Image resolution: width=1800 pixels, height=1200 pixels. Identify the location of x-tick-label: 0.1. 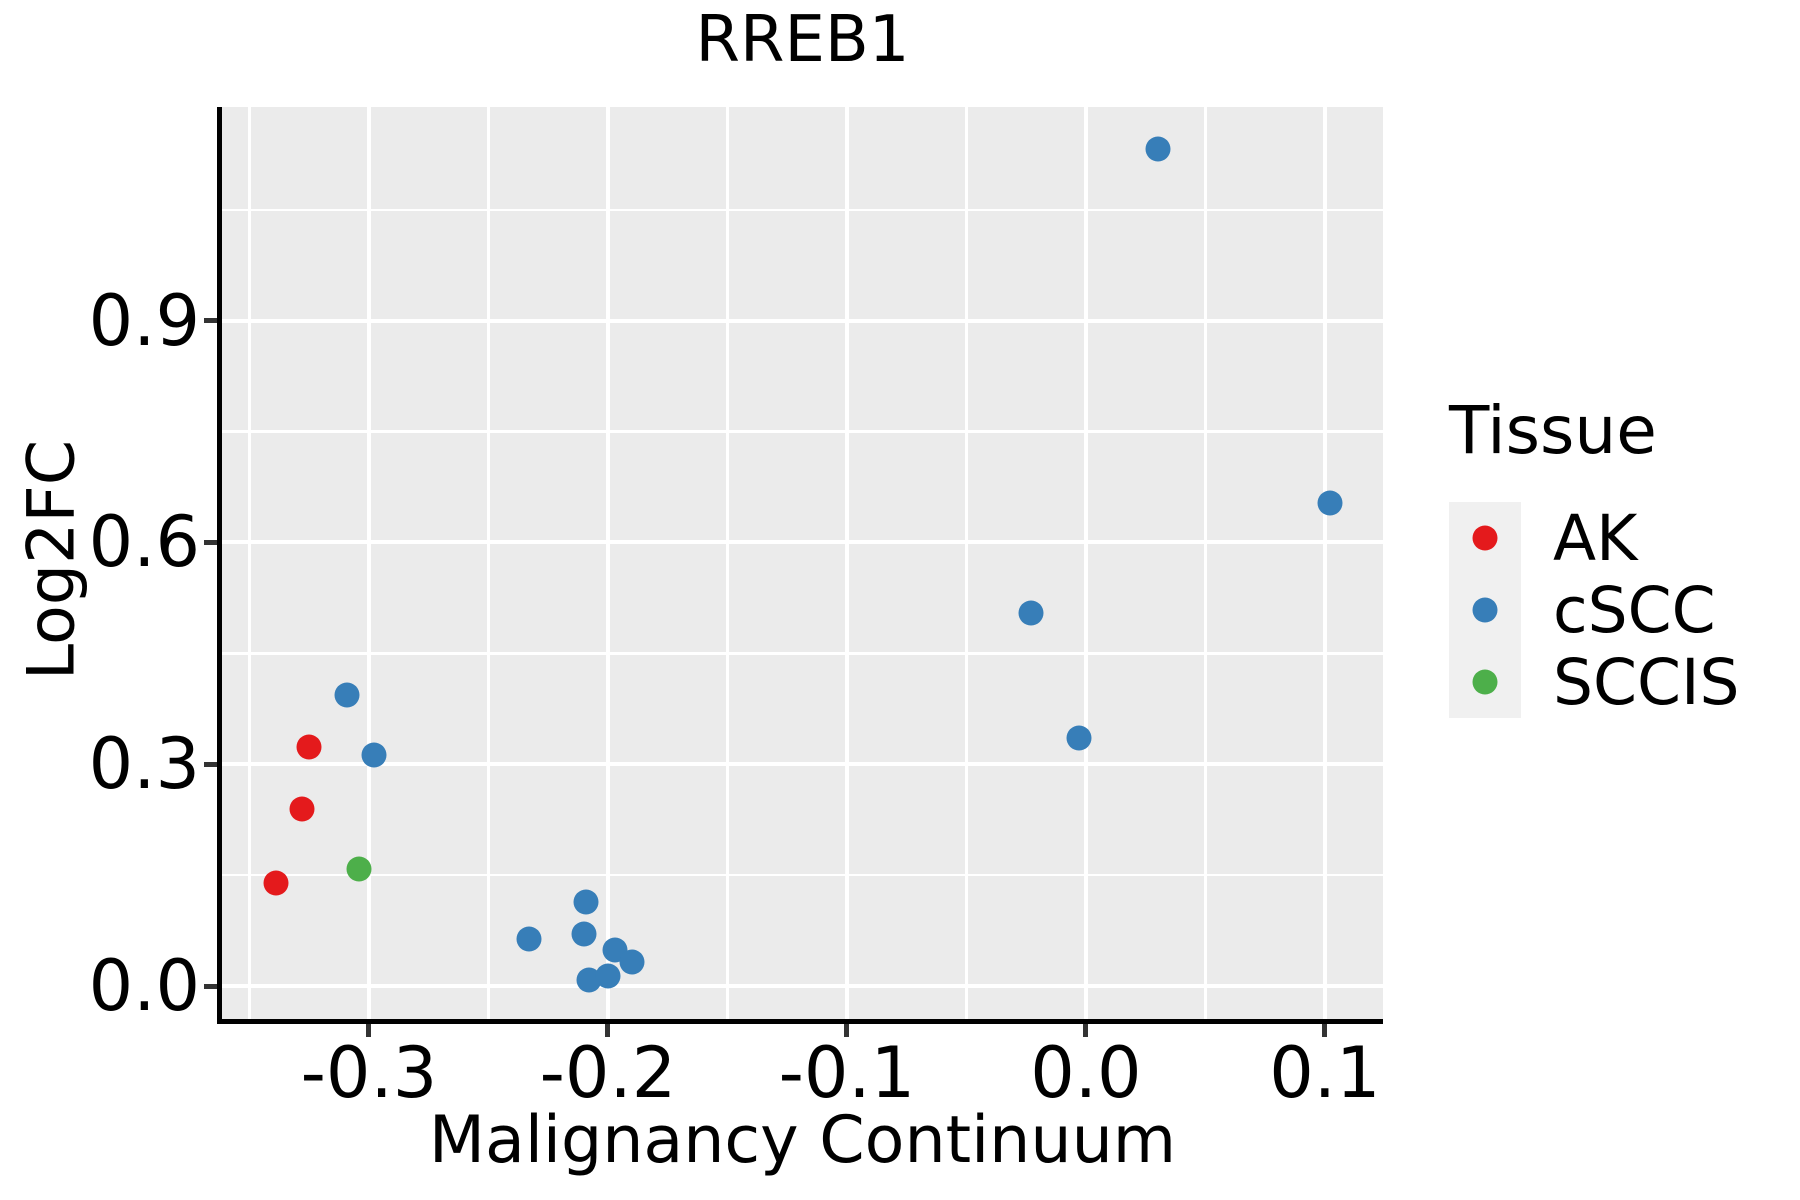
(1325, 1073).